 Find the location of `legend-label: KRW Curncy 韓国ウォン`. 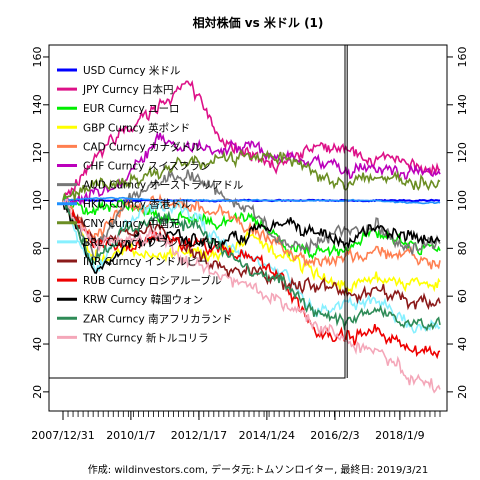

legend-label: KRW Curncy 韓国ウォン is located at coordinates (143, 300).